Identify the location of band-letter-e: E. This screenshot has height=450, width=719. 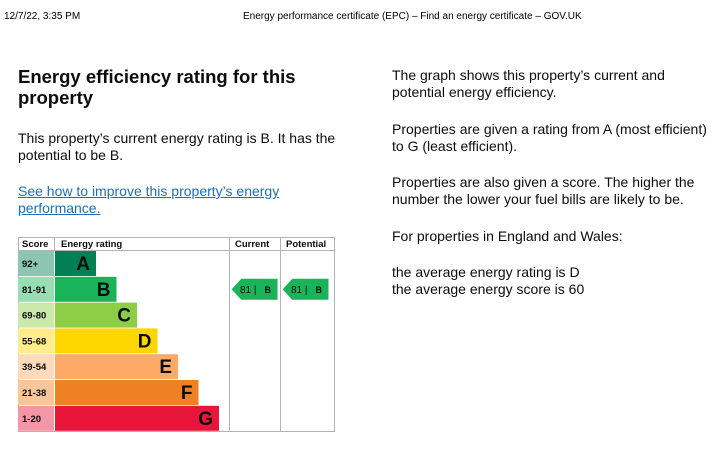
(165, 367).